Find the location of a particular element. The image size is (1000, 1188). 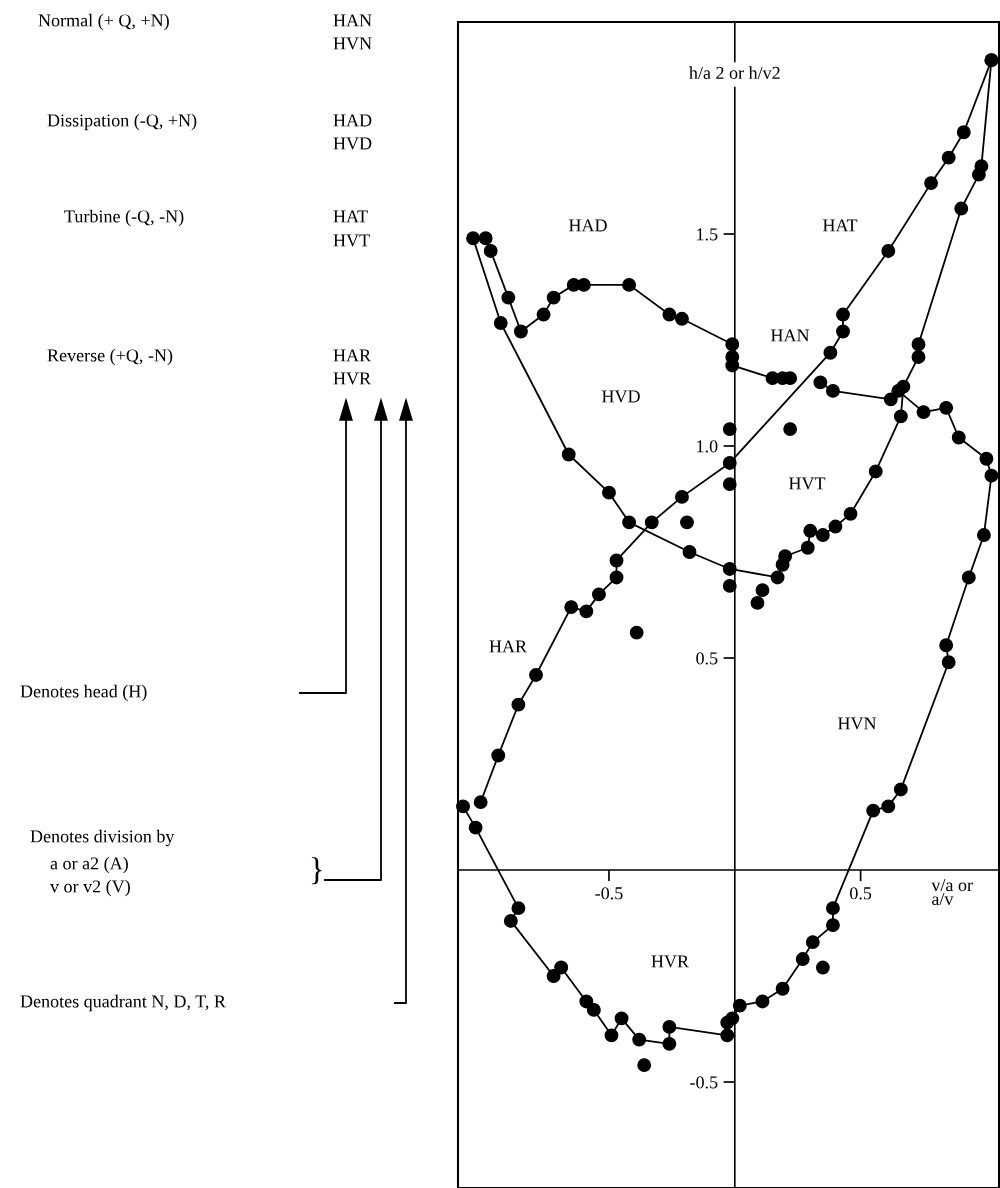

y-tick-label: 1.0 is located at coordinates (707, 446).